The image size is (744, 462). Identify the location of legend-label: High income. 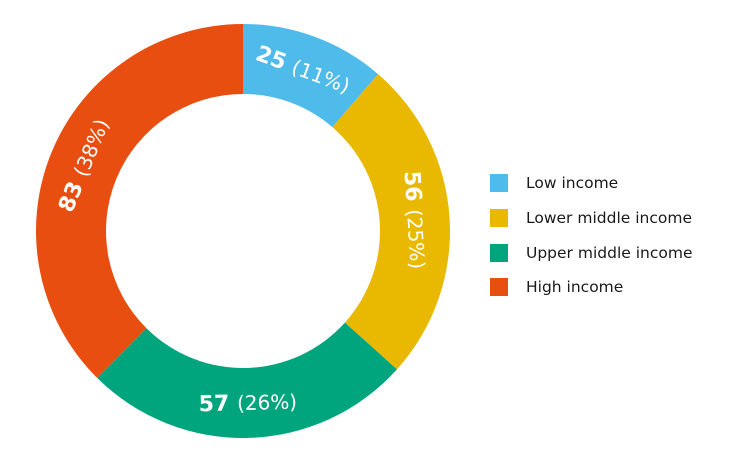
(575, 287).